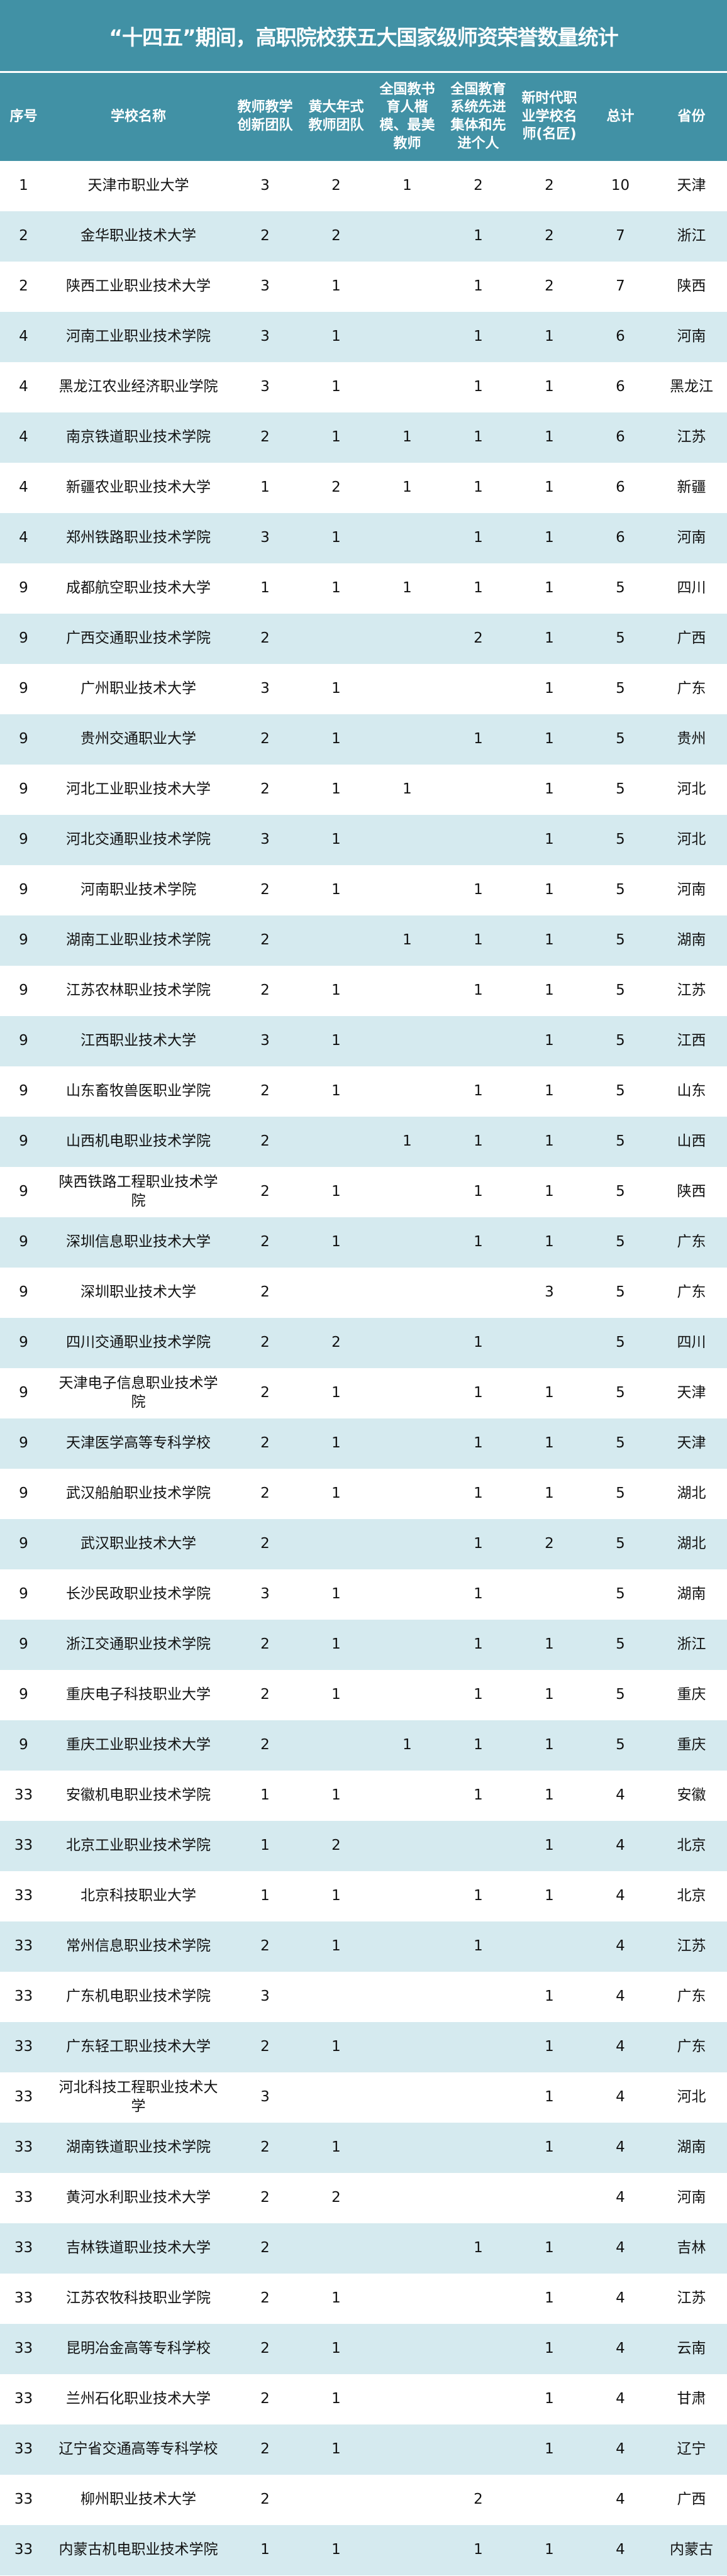 Image resolution: width=727 pixels, height=2576 pixels. What do you see at coordinates (550, 236) in the screenshot?
I see `famous-teacher-cell: 2` at bounding box center [550, 236].